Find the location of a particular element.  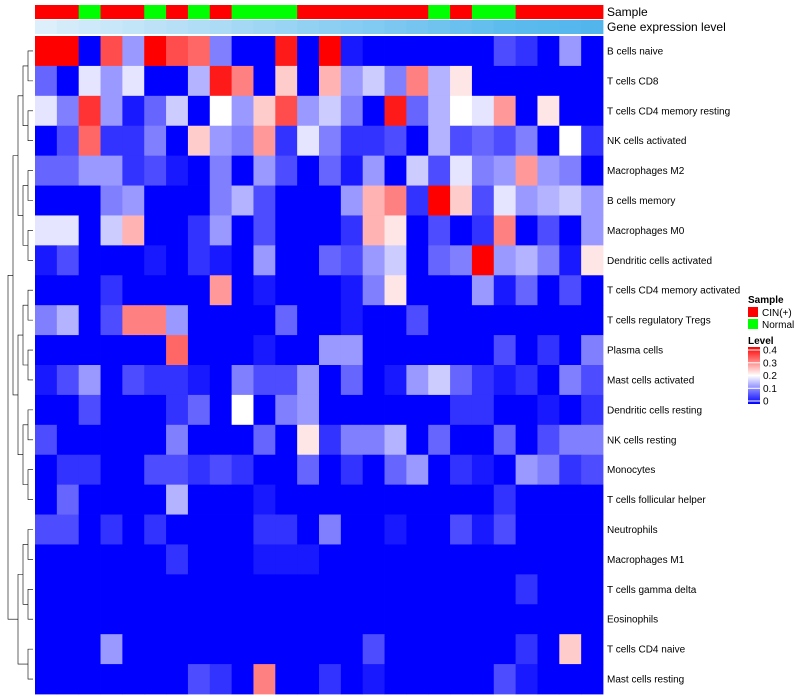

expression-track-label: Gene expression level is located at coordinates (666, 27).